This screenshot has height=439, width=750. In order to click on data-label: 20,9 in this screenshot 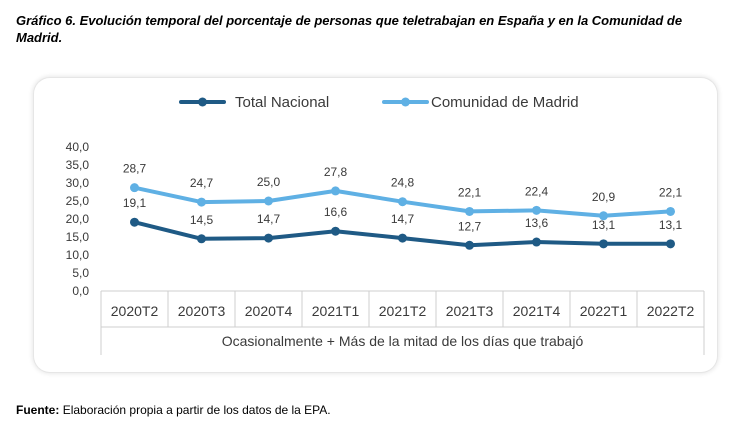, I will do `click(604, 197)`.